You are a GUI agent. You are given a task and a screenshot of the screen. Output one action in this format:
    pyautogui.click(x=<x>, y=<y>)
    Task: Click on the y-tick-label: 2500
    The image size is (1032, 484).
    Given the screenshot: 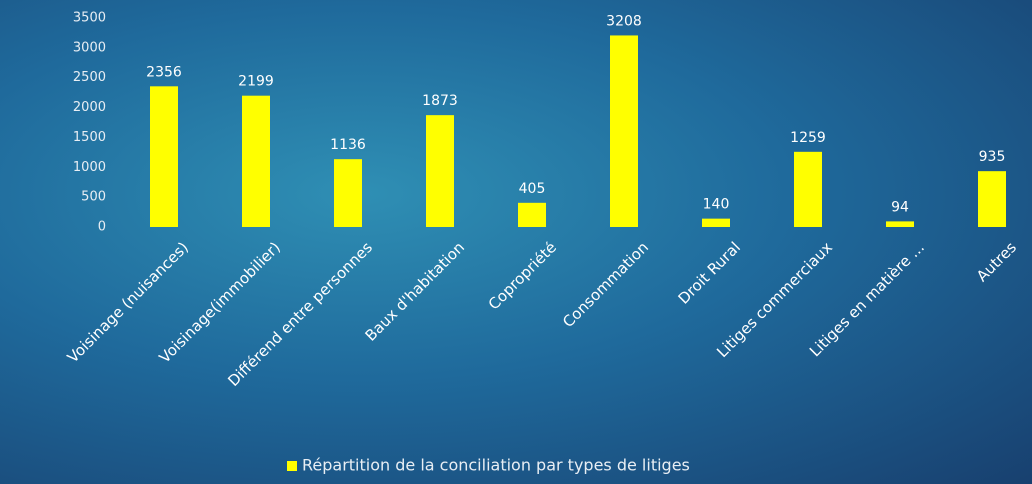 What is the action you would take?
    pyautogui.click(x=89, y=77)
    